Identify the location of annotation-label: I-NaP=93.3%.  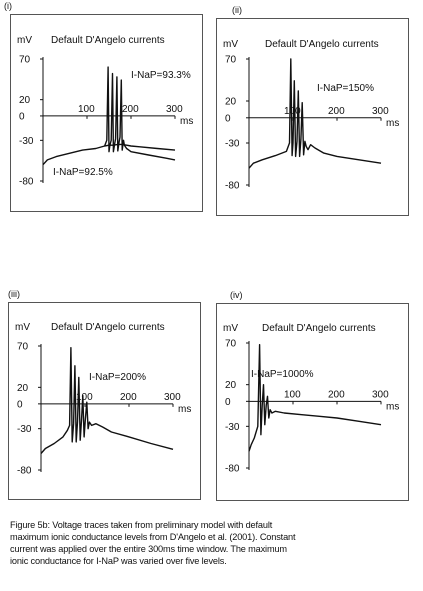
(161, 75).